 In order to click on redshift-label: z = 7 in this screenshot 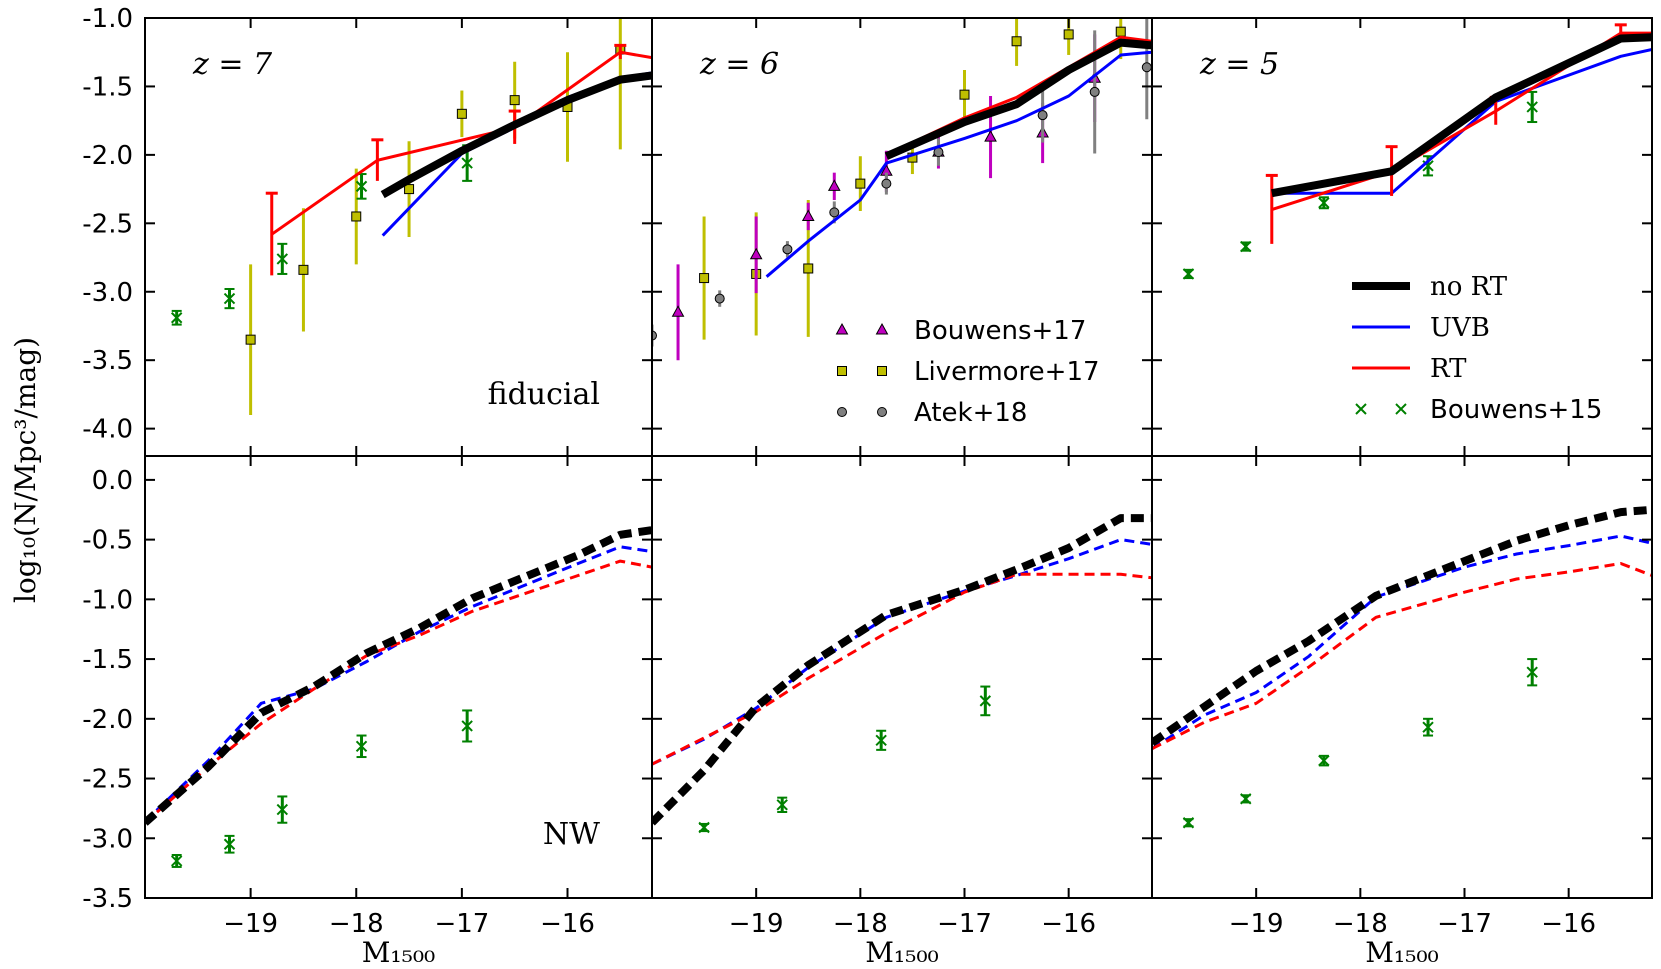, I will do `click(232, 64)`.